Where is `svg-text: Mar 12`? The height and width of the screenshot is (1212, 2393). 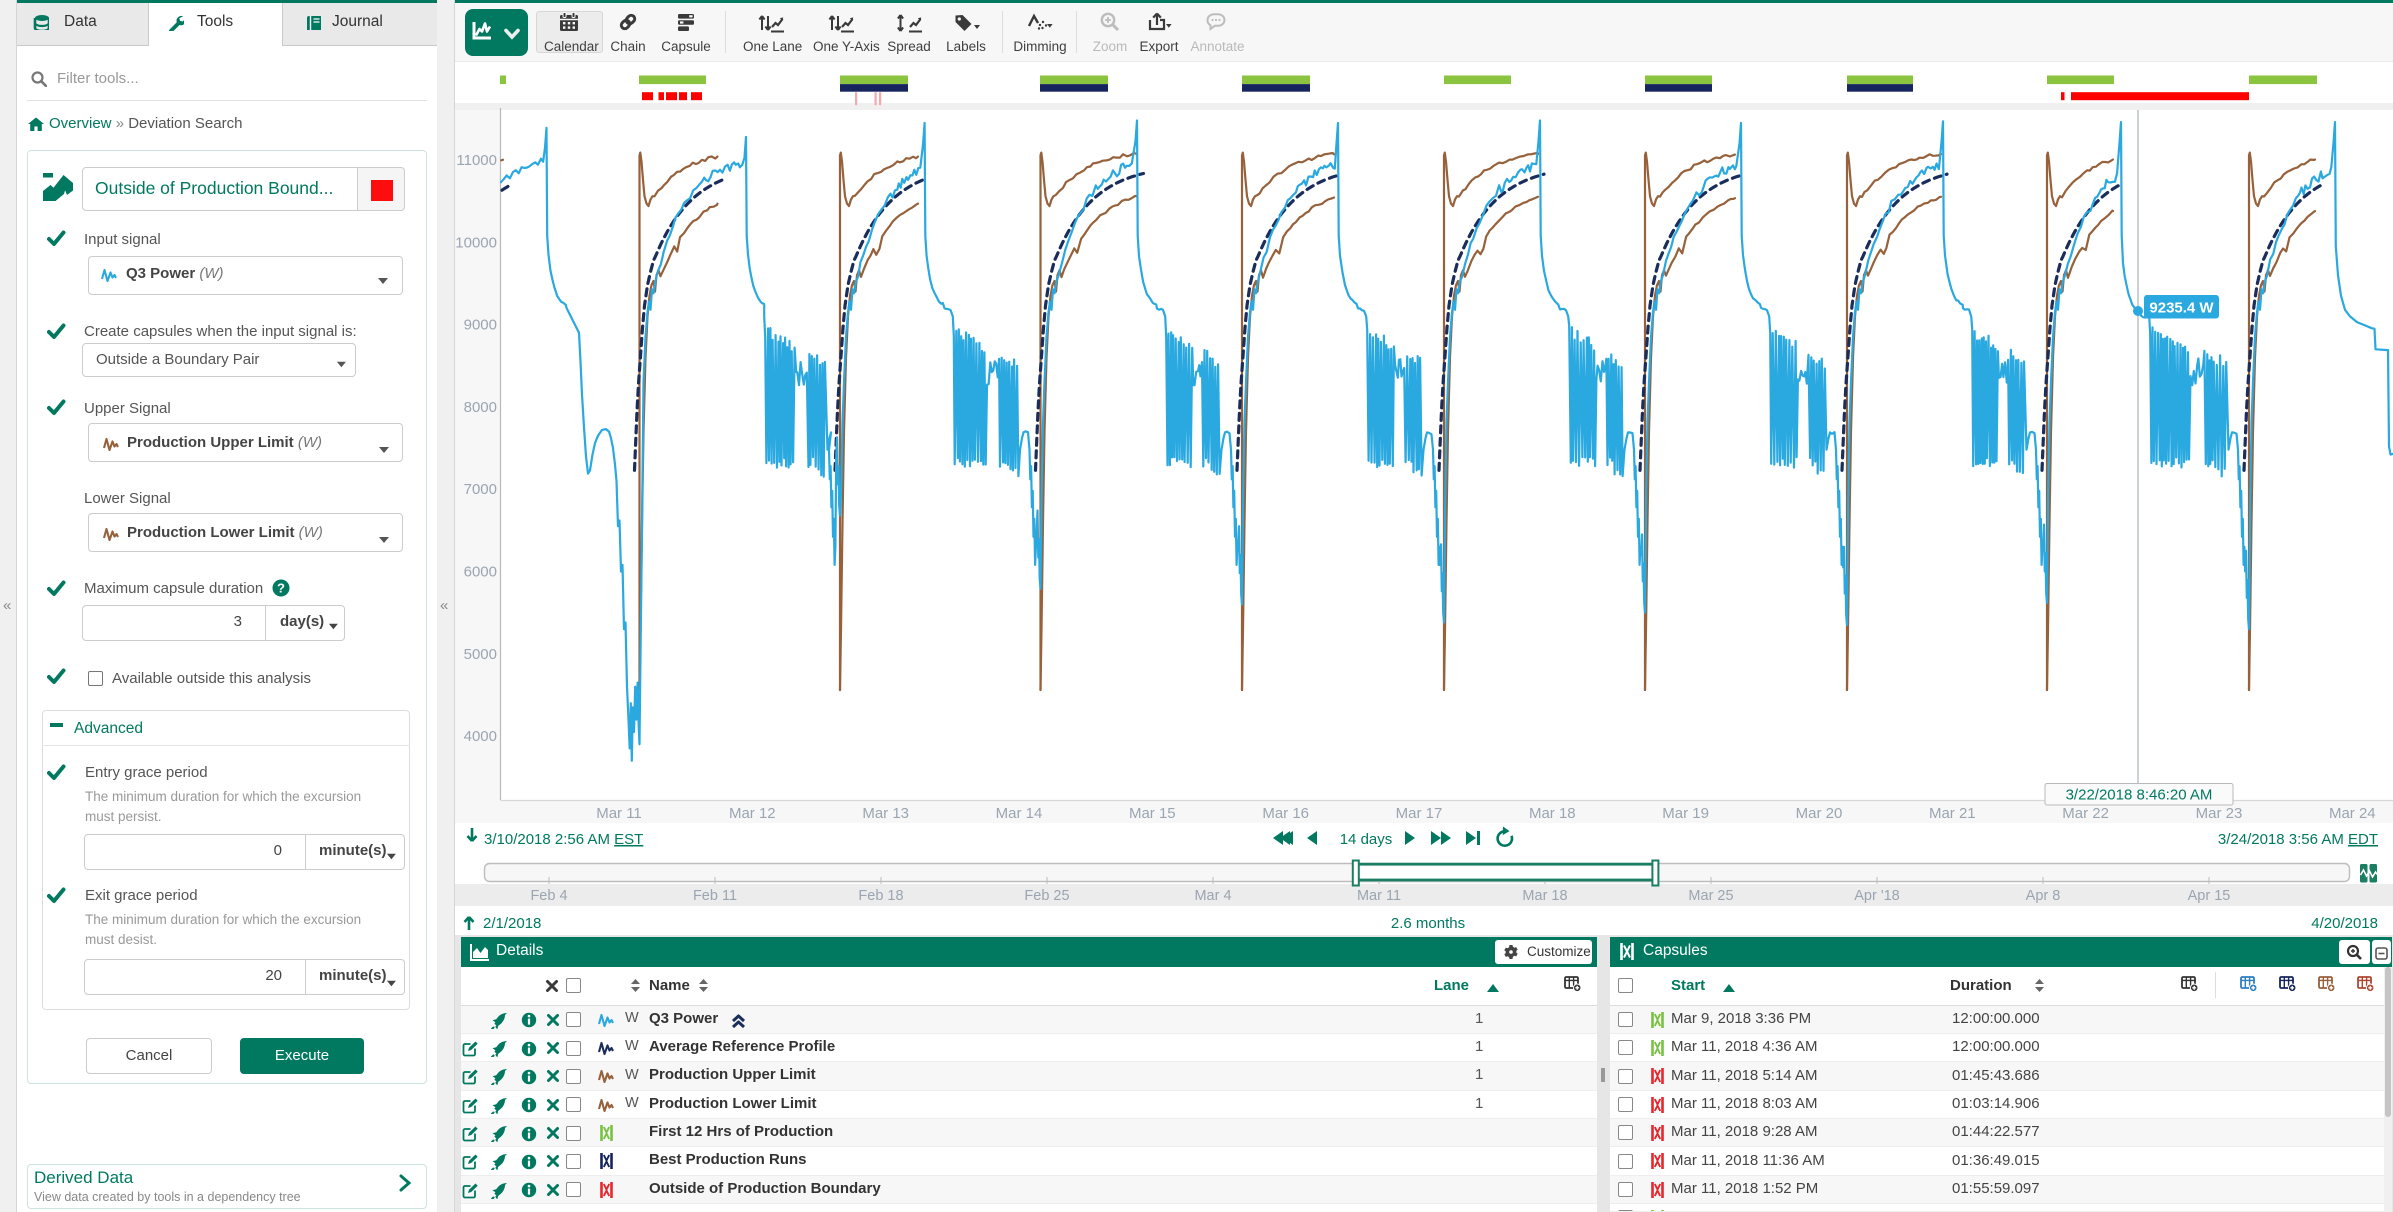 svg-text: Mar 12 is located at coordinates (752, 813).